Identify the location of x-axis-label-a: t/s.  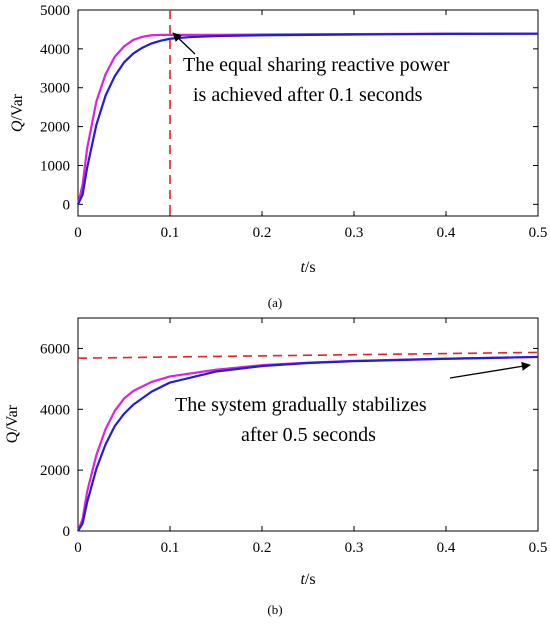
(307, 267).